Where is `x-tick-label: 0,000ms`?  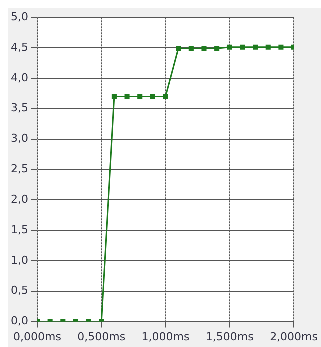 x-tick-label: 0,000ms is located at coordinates (38, 337).